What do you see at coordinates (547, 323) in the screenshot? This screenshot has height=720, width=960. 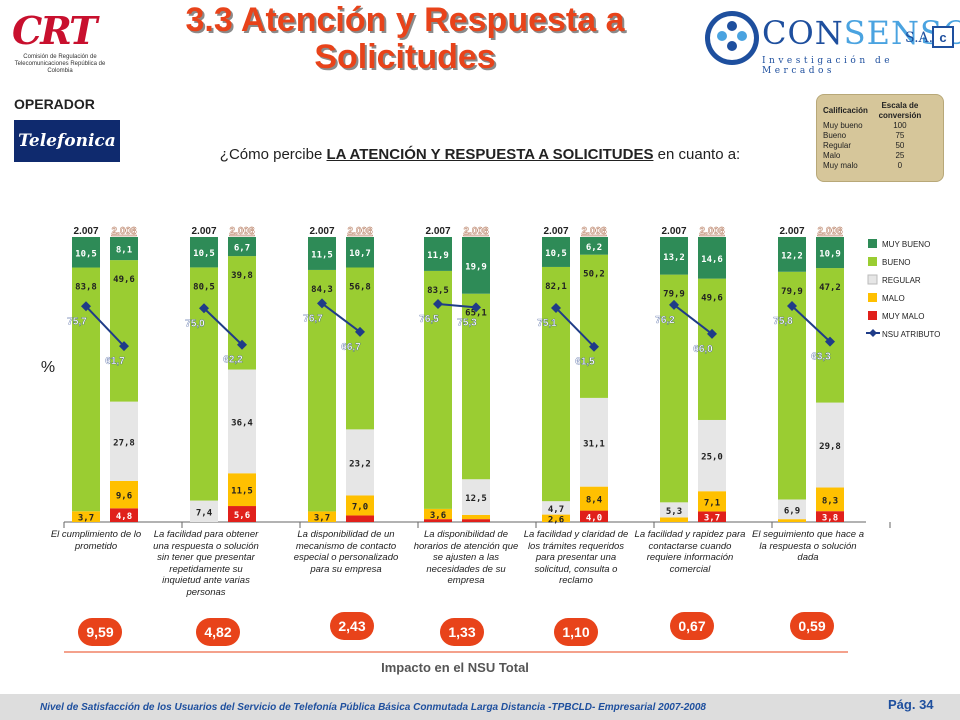 I see `nsu-value-label: 75,1` at bounding box center [547, 323].